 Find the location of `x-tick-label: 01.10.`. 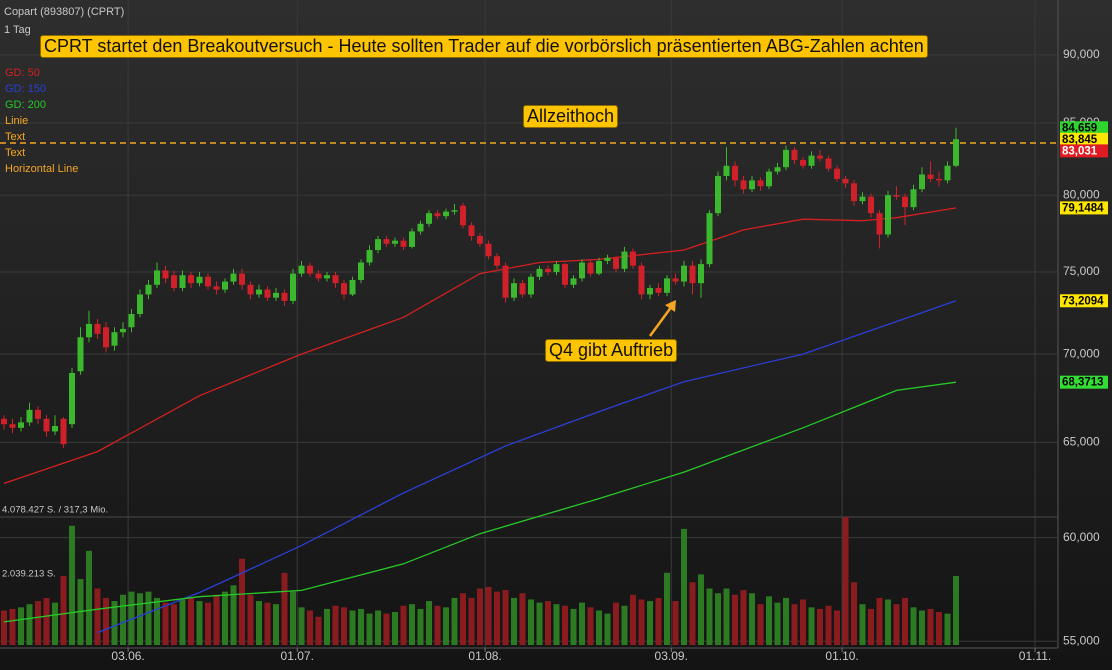

x-tick-label: 01.10. is located at coordinates (841, 656).